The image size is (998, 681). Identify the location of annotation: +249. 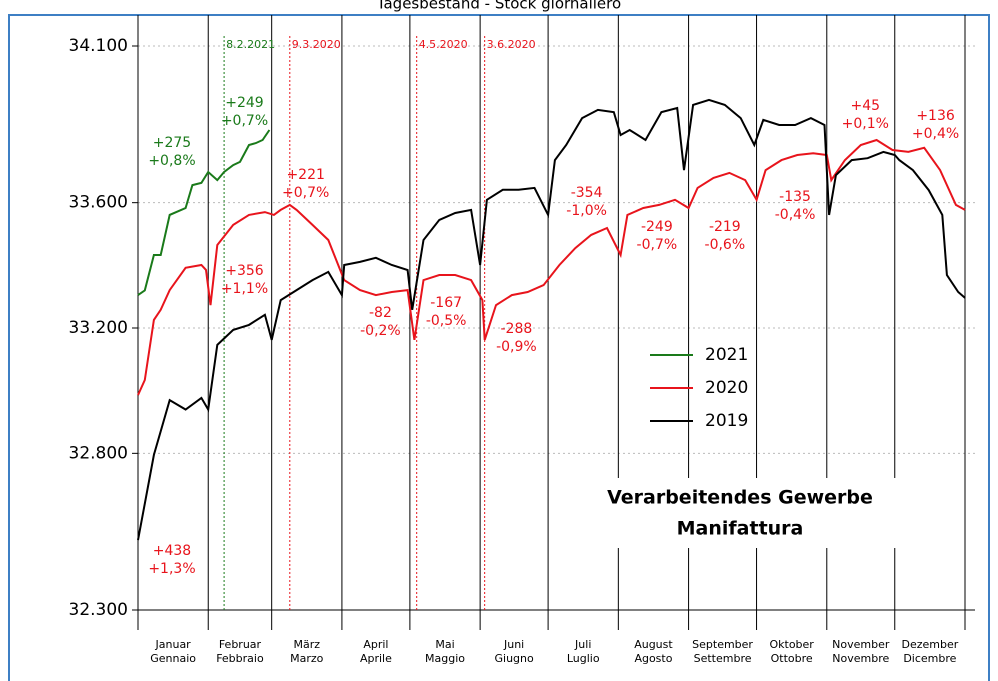
(244, 103).